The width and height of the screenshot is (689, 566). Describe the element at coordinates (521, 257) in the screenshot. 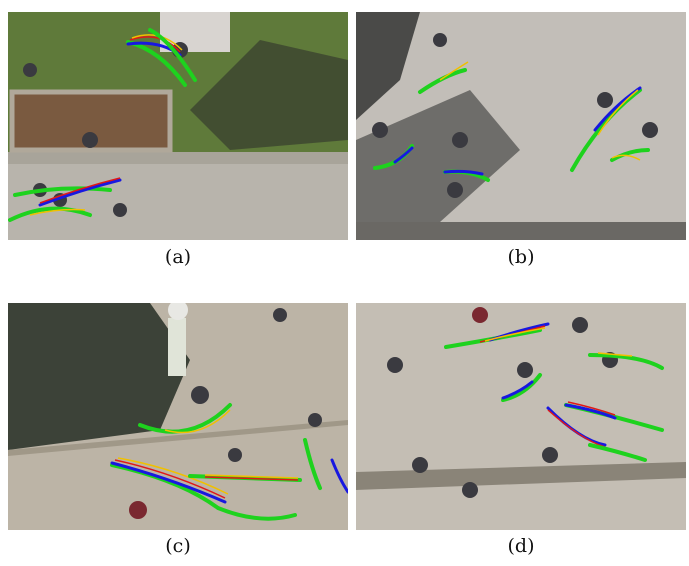

I see `panel-label: (b)` at that location.